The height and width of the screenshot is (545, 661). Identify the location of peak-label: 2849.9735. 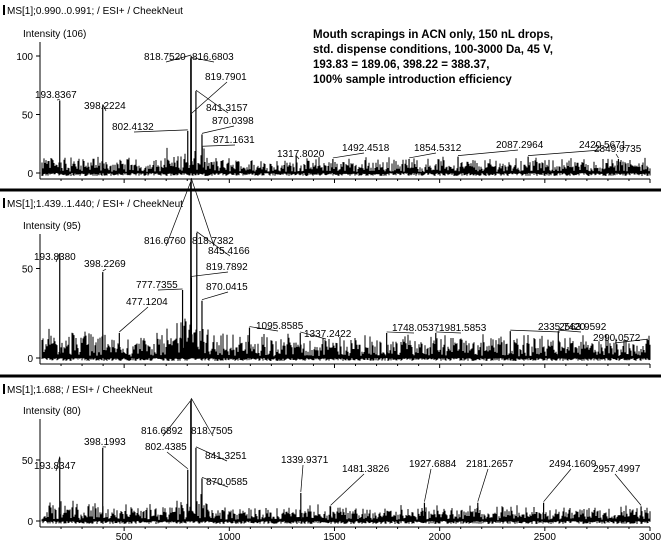
(618, 149).